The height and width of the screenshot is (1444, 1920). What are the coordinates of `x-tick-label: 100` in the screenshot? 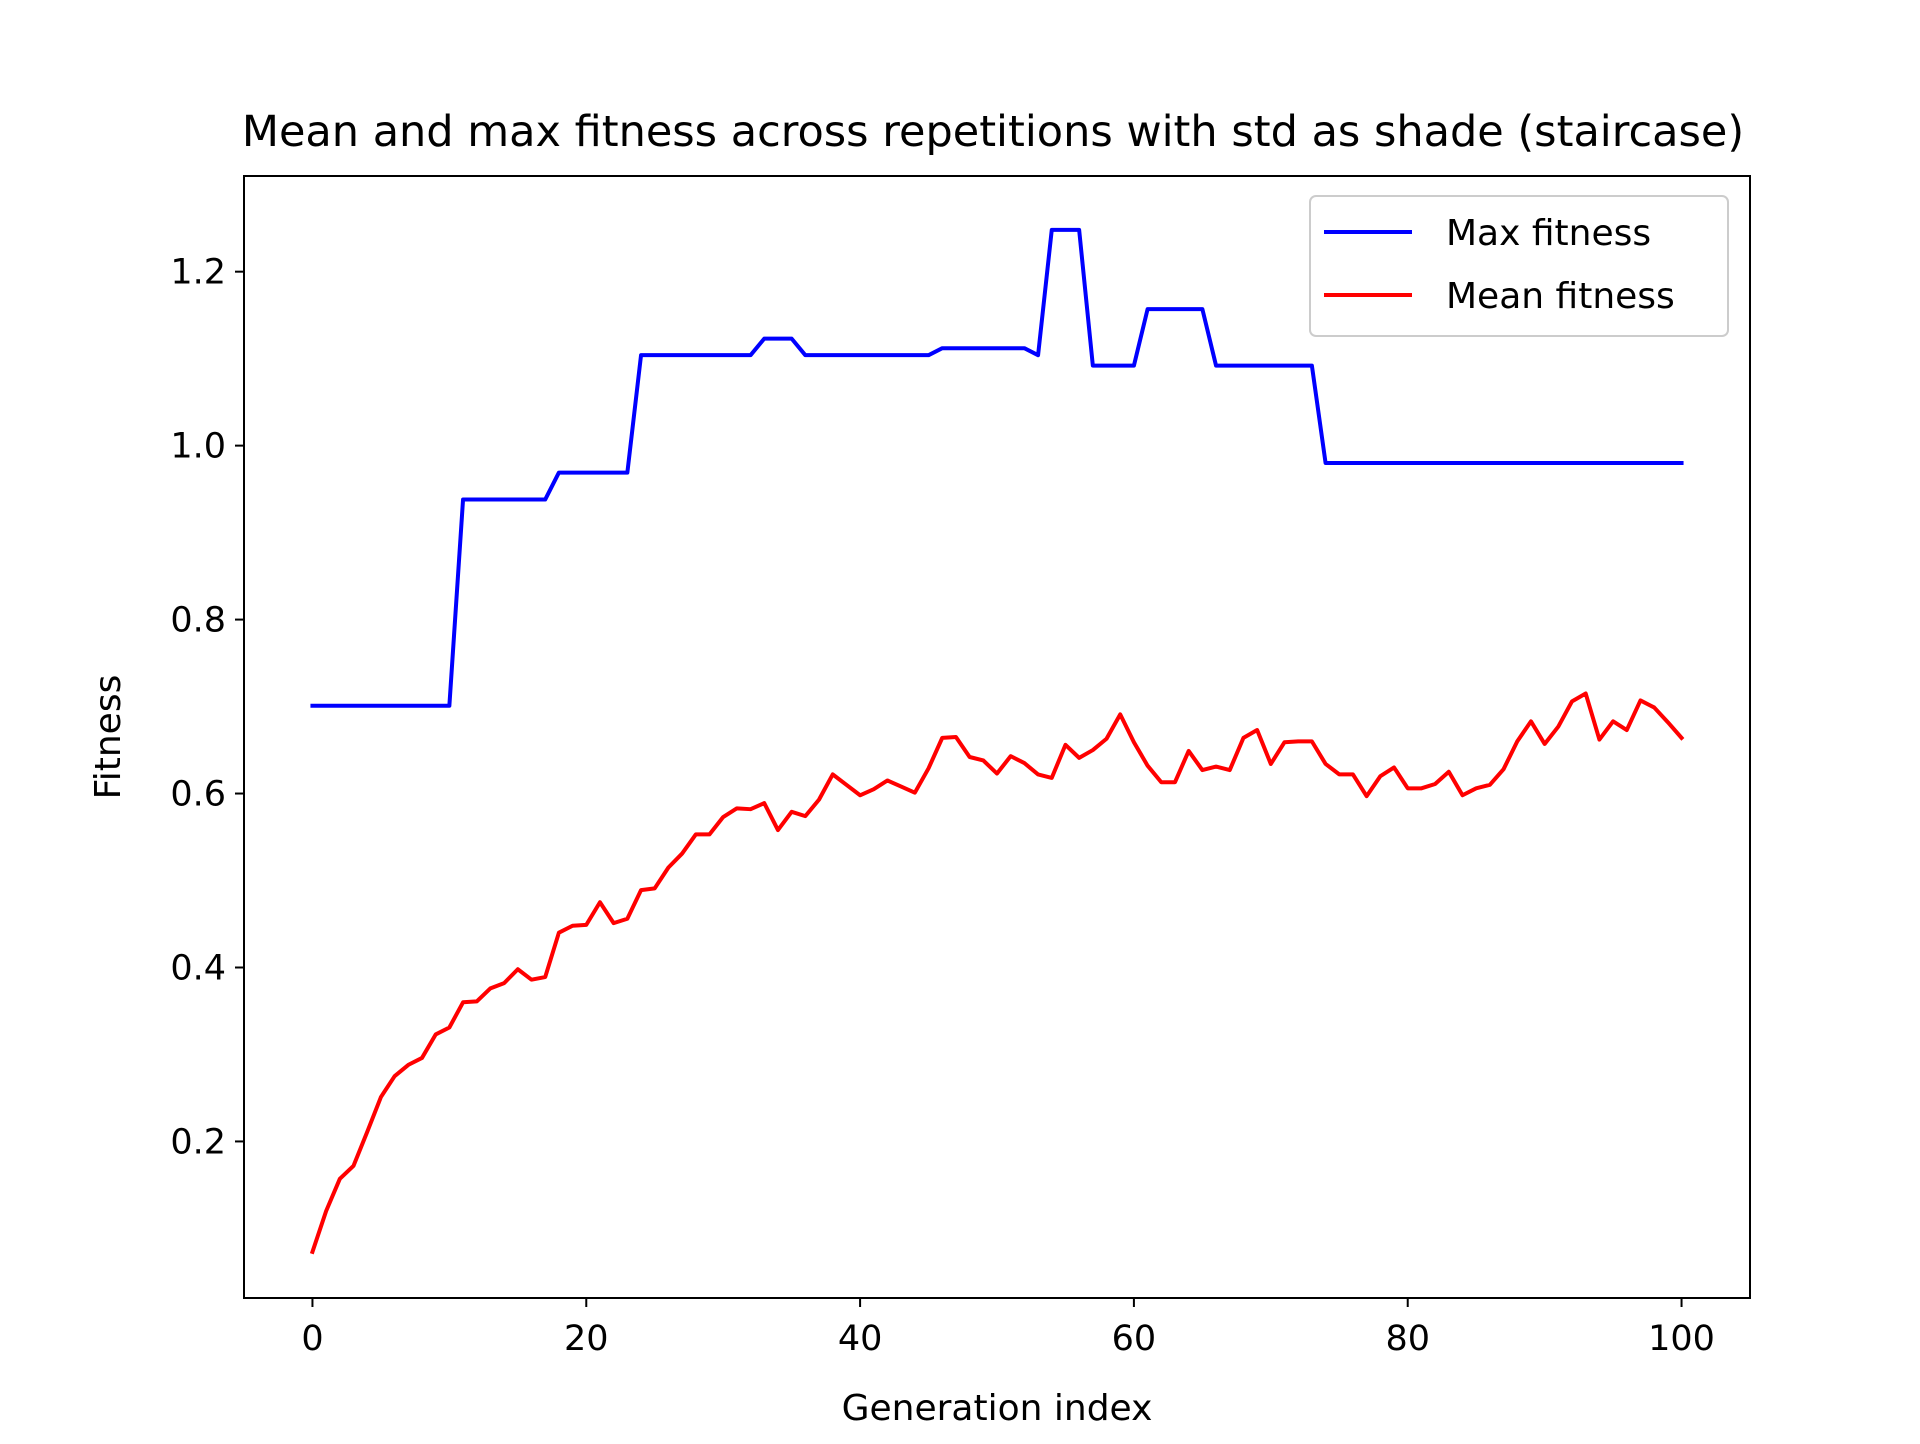 It's located at (1681, 1339).